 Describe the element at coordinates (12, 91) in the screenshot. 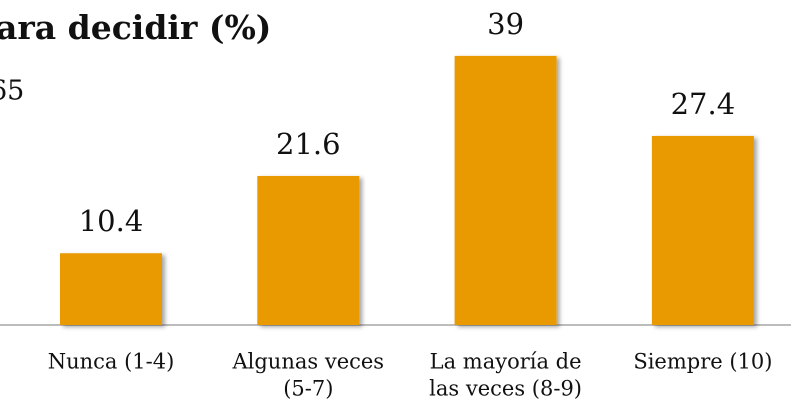

I see `chart-note: 65` at that location.